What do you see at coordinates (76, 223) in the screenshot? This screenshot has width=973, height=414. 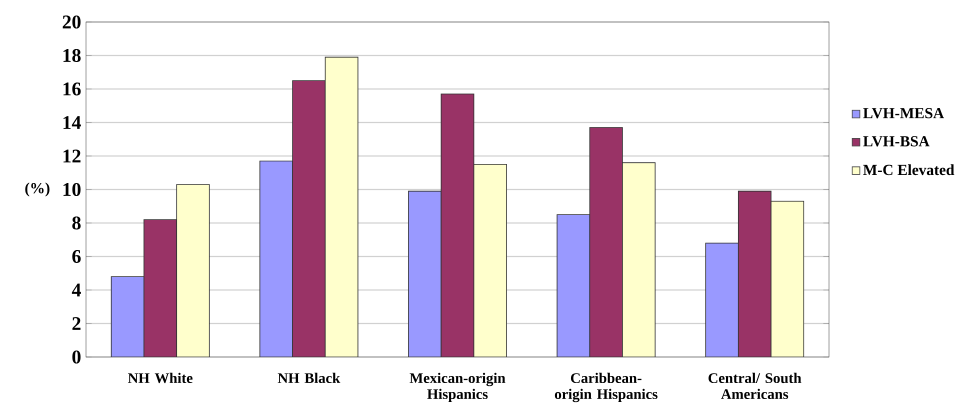 I see `y-tick-label: 8` at bounding box center [76, 223].